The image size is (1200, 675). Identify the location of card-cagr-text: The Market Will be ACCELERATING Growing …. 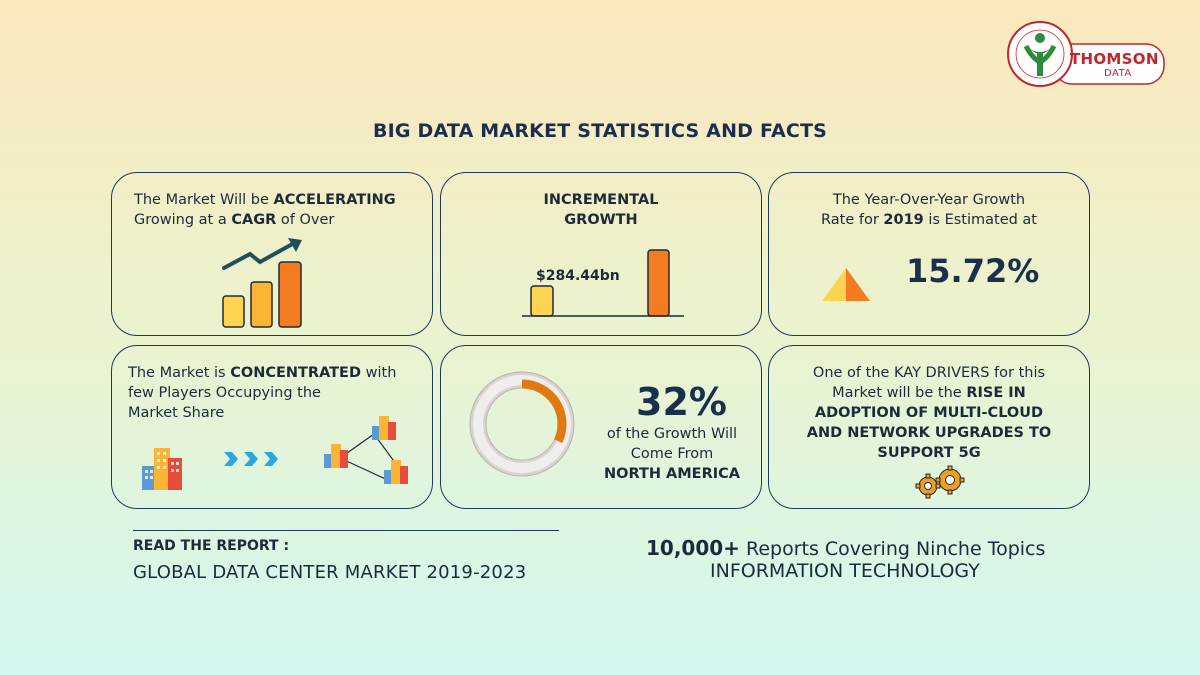
(265, 210).